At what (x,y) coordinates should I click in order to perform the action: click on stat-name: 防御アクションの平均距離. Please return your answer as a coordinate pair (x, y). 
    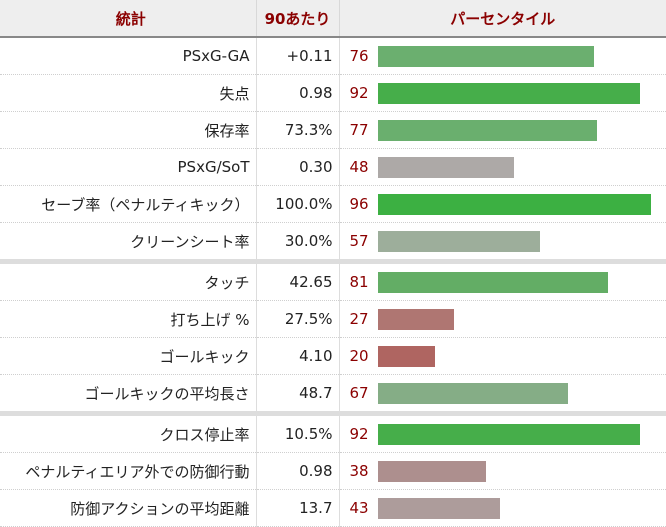
    Looking at the image, I should click on (128, 508).